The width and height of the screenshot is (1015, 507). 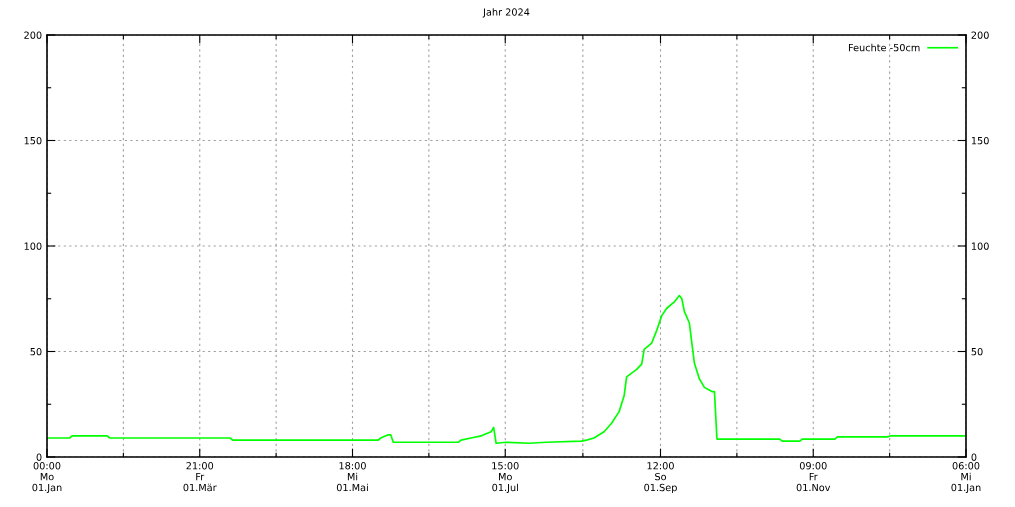 What do you see at coordinates (506, 13) in the screenshot?
I see `chart-title: Jahr 2024` at bounding box center [506, 13].